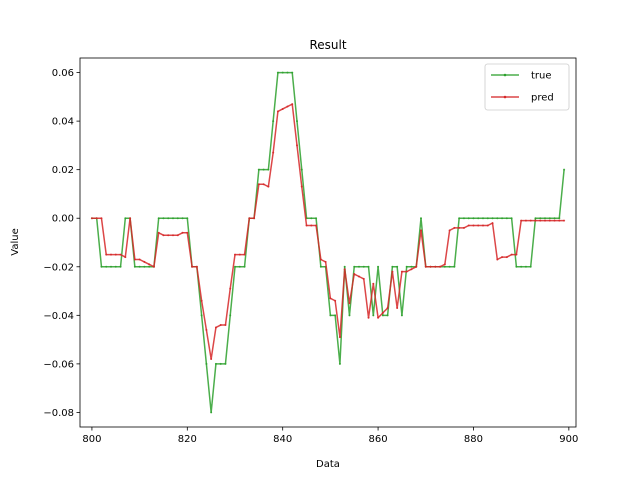 Image resolution: width=640 pixels, height=480 pixels. I want to click on x-tick-label: 860, so click(378, 439).